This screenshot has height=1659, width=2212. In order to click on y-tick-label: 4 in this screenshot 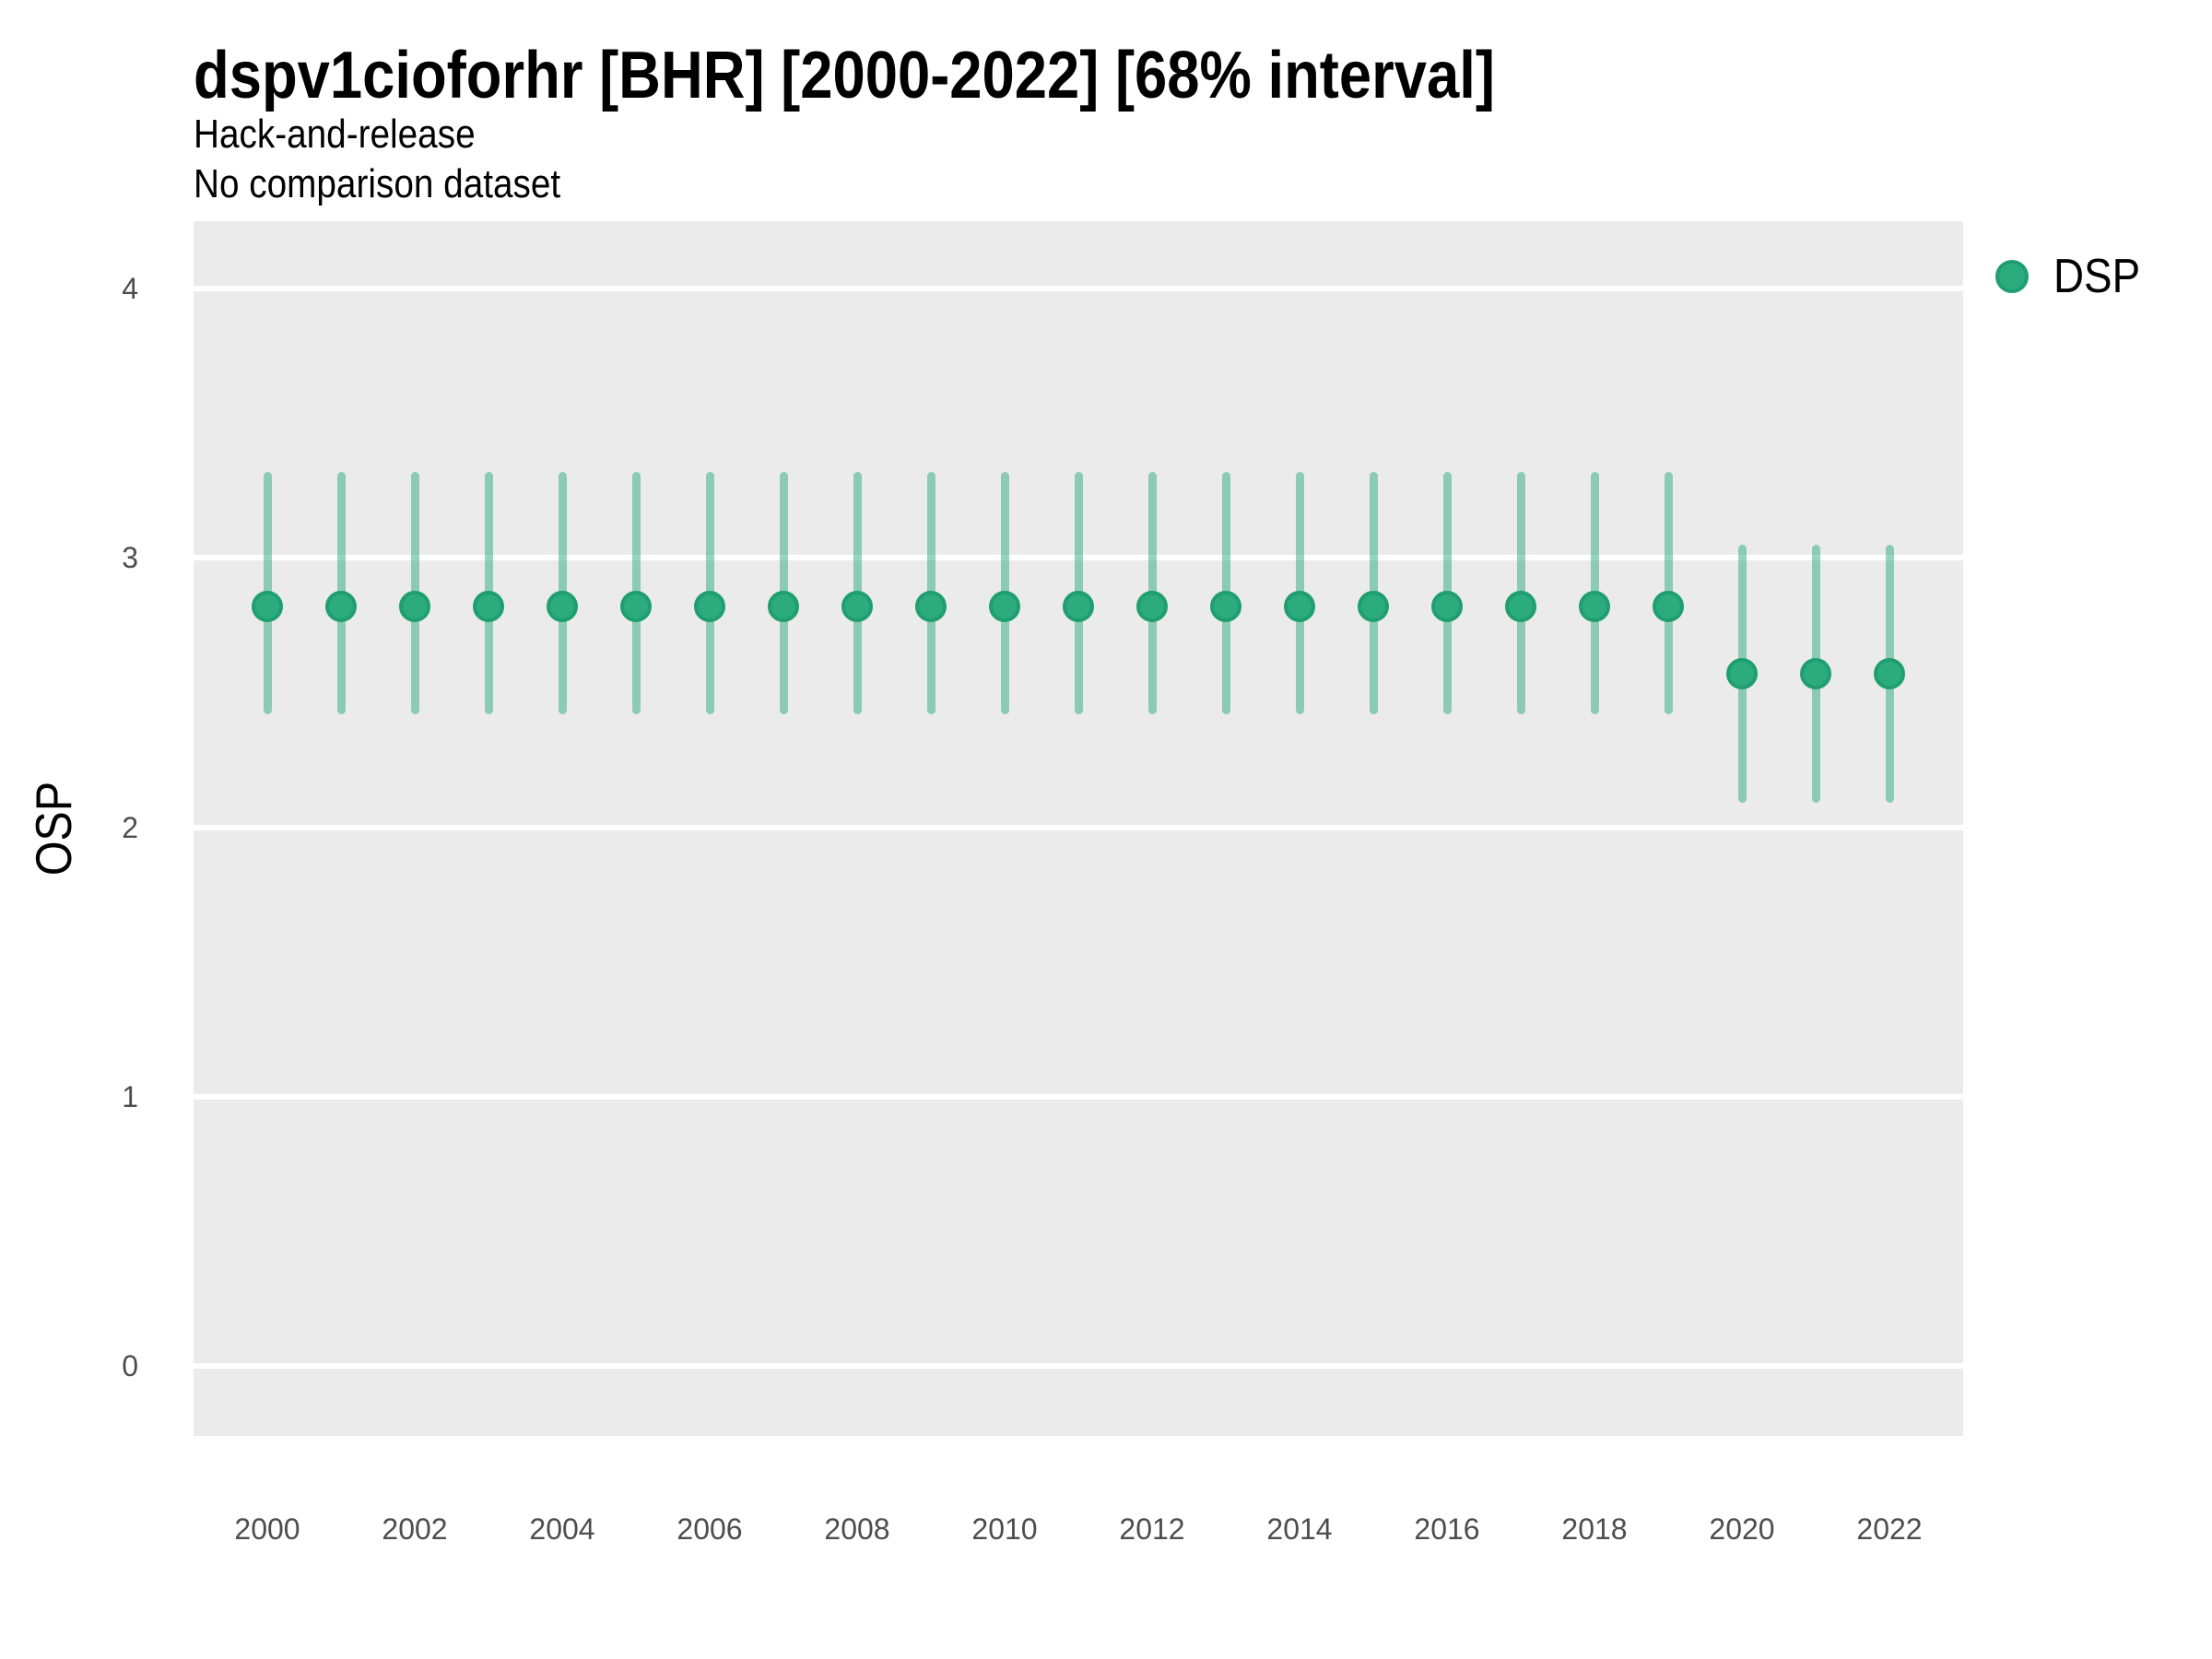, I will do `click(130, 289)`.